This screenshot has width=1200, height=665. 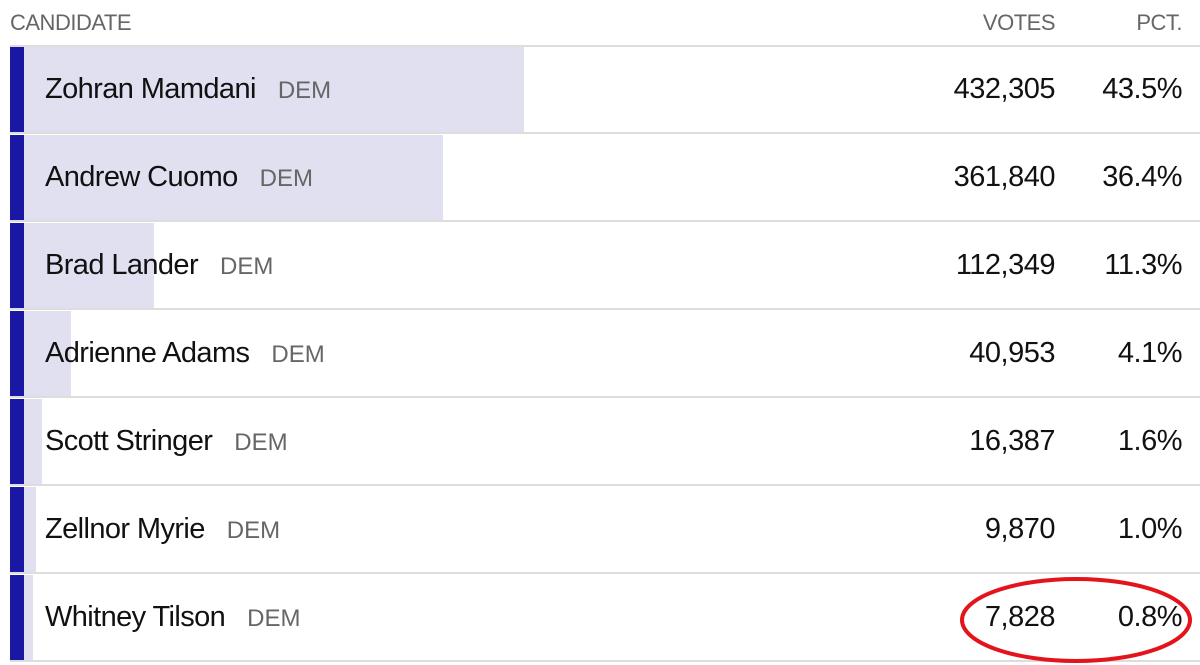 What do you see at coordinates (1150, 353) in the screenshot?
I see `percent: 4.1%` at bounding box center [1150, 353].